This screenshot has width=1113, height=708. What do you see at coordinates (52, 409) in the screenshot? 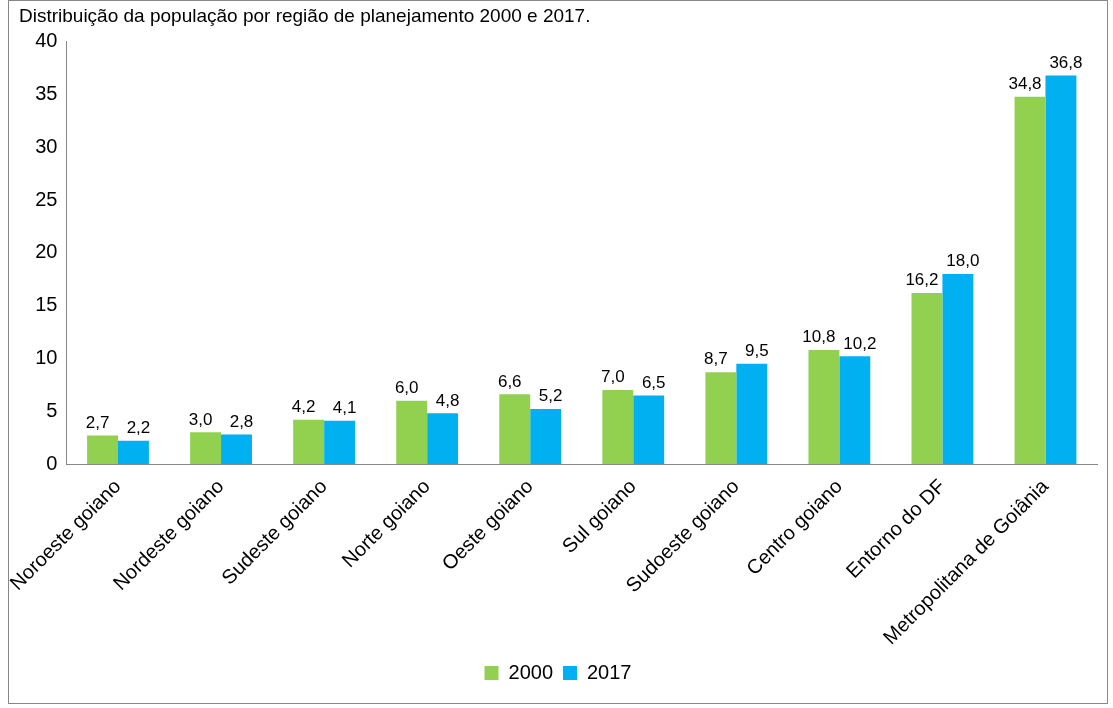
I see `y-tick-label: 5` at bounding box center [52, 409].